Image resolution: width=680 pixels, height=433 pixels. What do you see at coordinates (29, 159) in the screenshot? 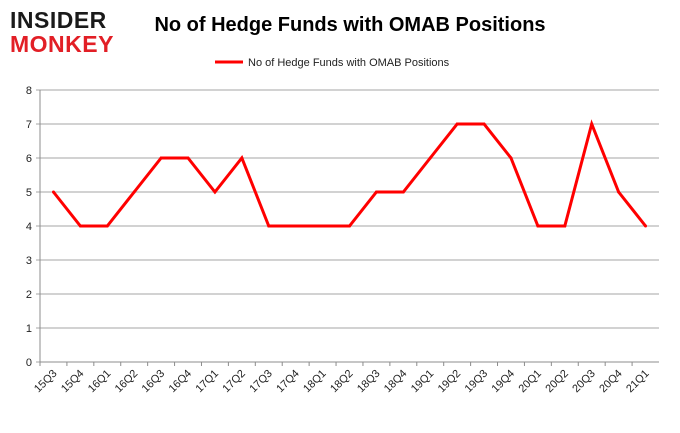
I see `y-tick-label-6: 6` at bounding box center [29, 159].